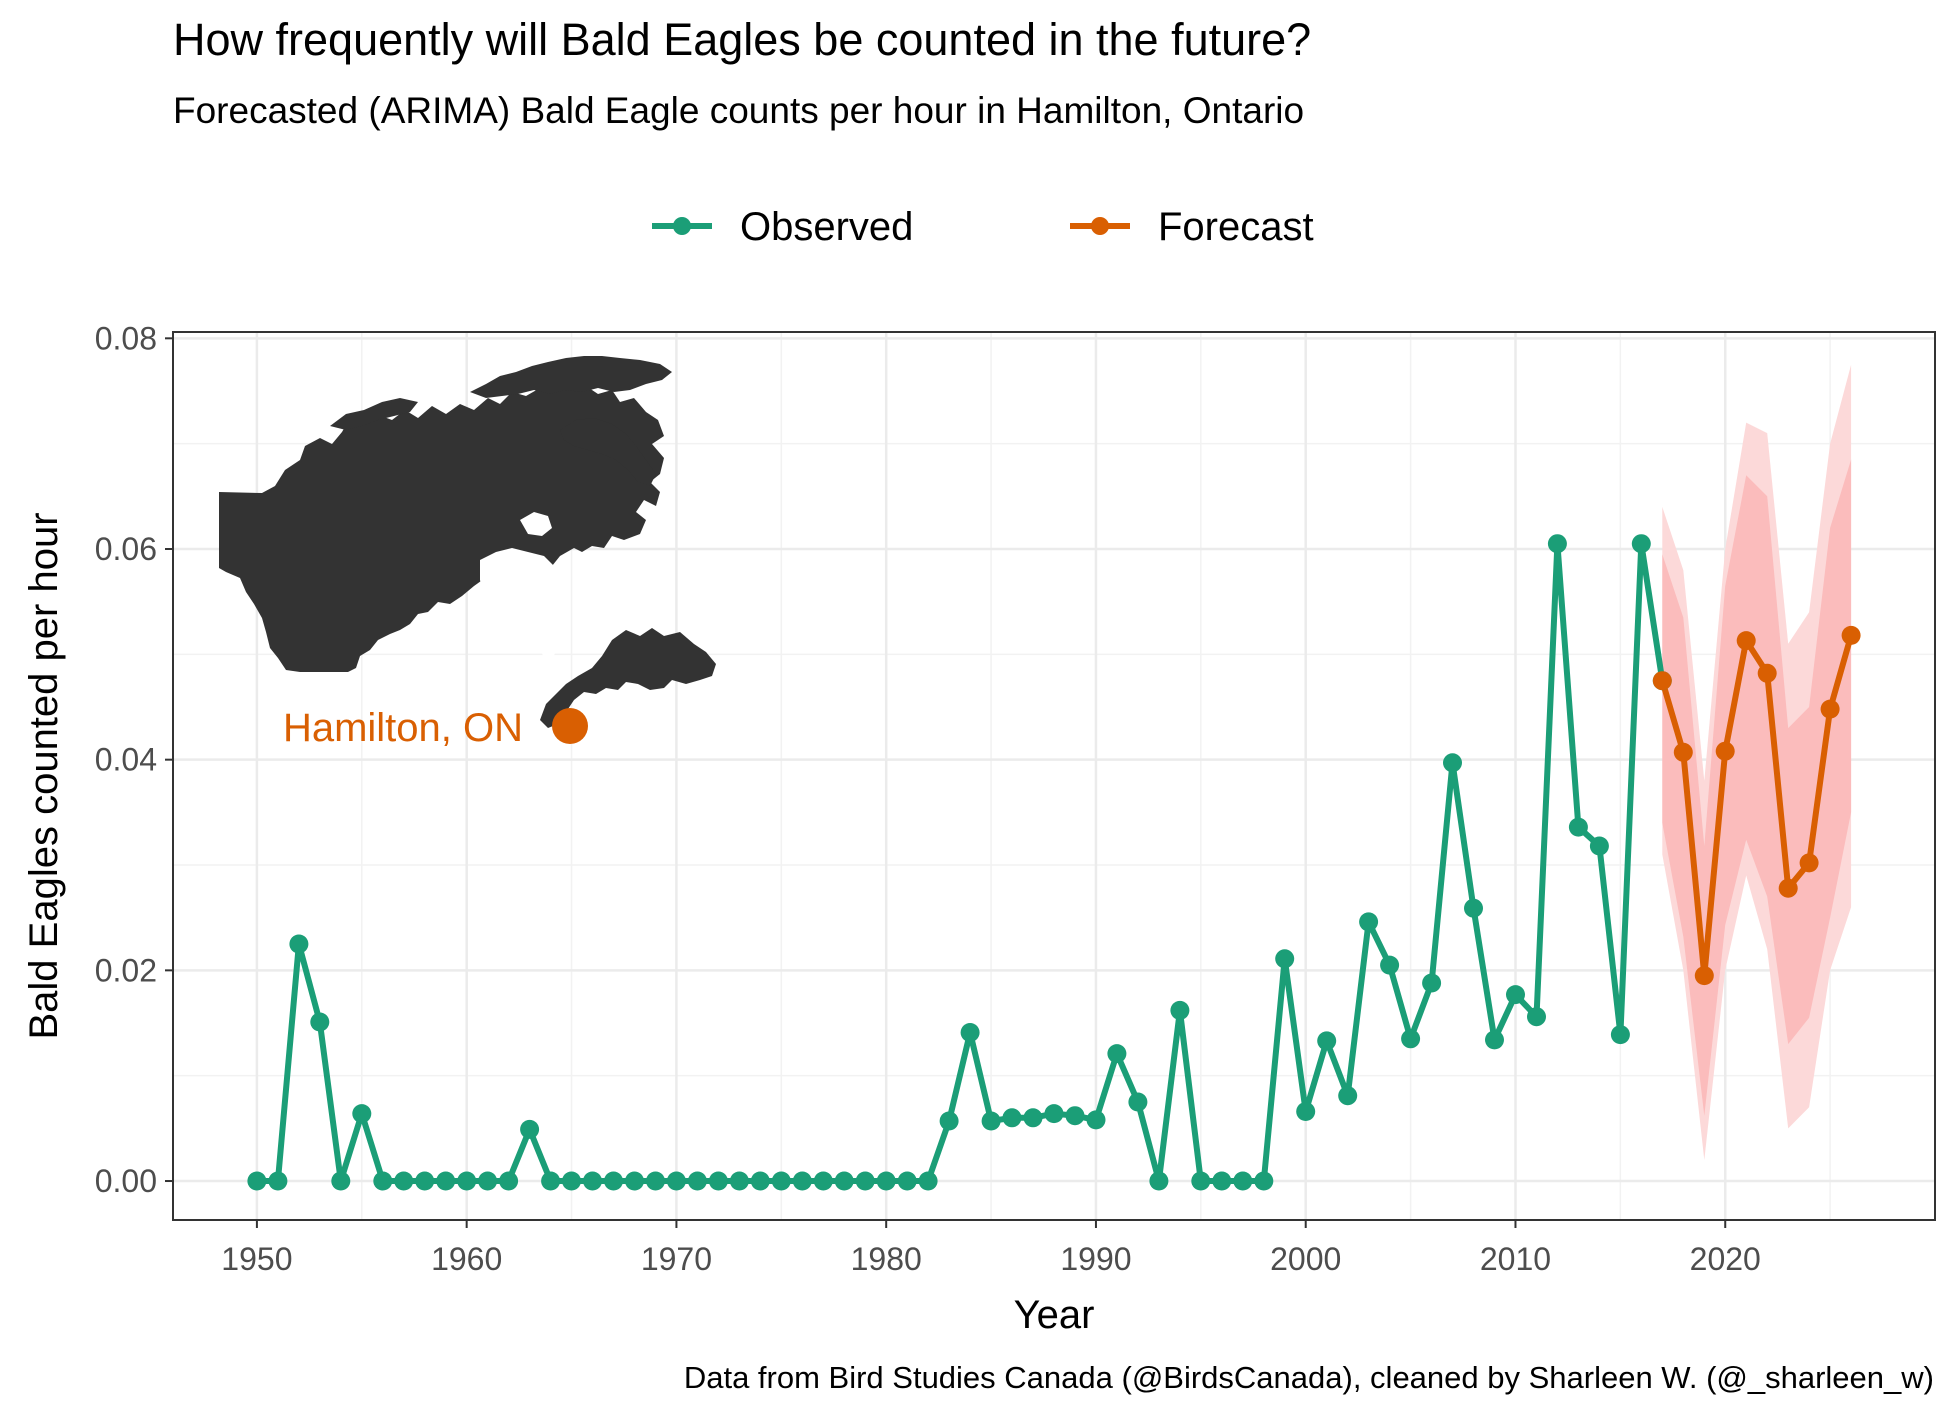  What do you see at coordinates (374, 414) in the screenshot?
I see `arctic-islands-west-shape` at bounding box center [374, 414].